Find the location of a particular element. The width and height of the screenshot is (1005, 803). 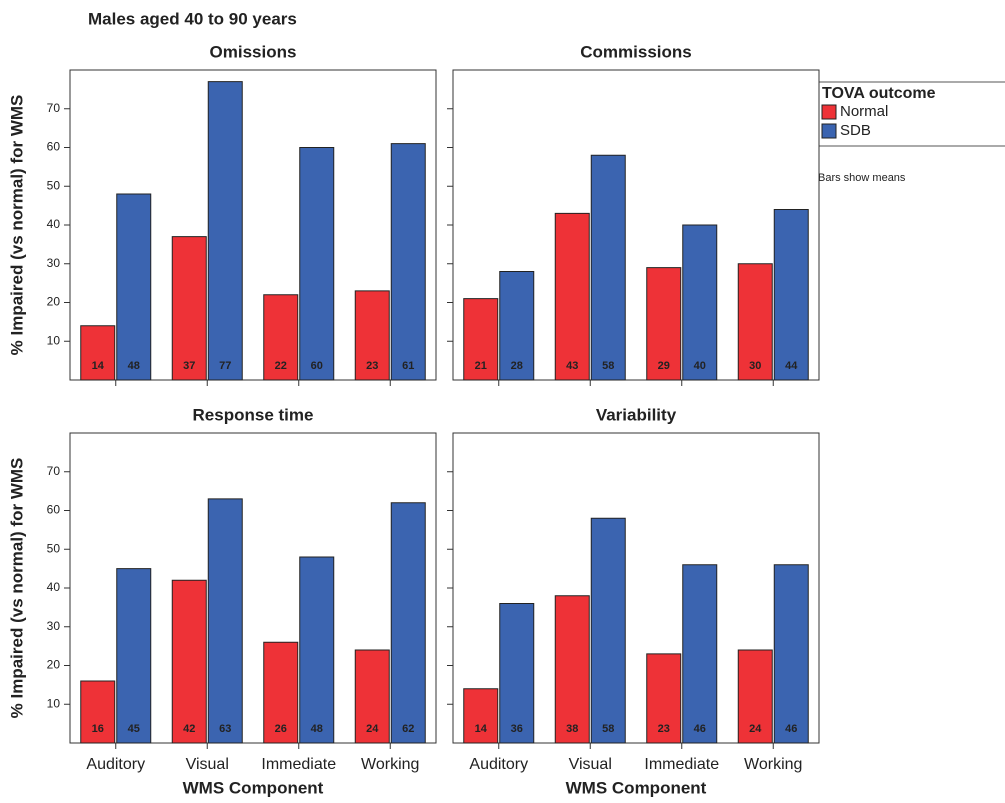

note: Bars show means is located at coordinates (862, 178).